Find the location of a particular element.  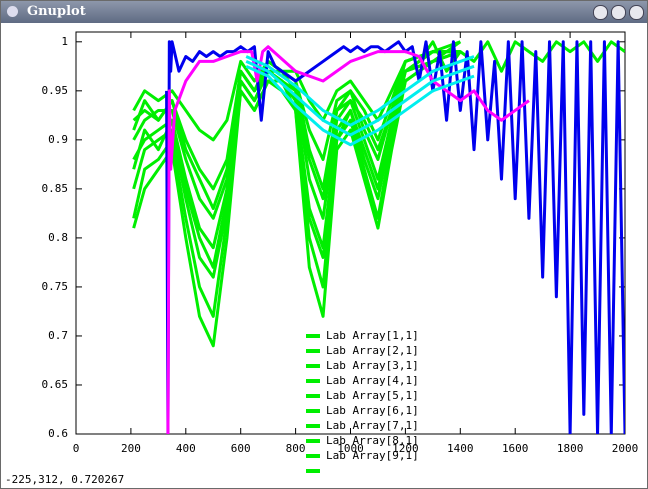

maximize-button is located at coordinates (618, 12).